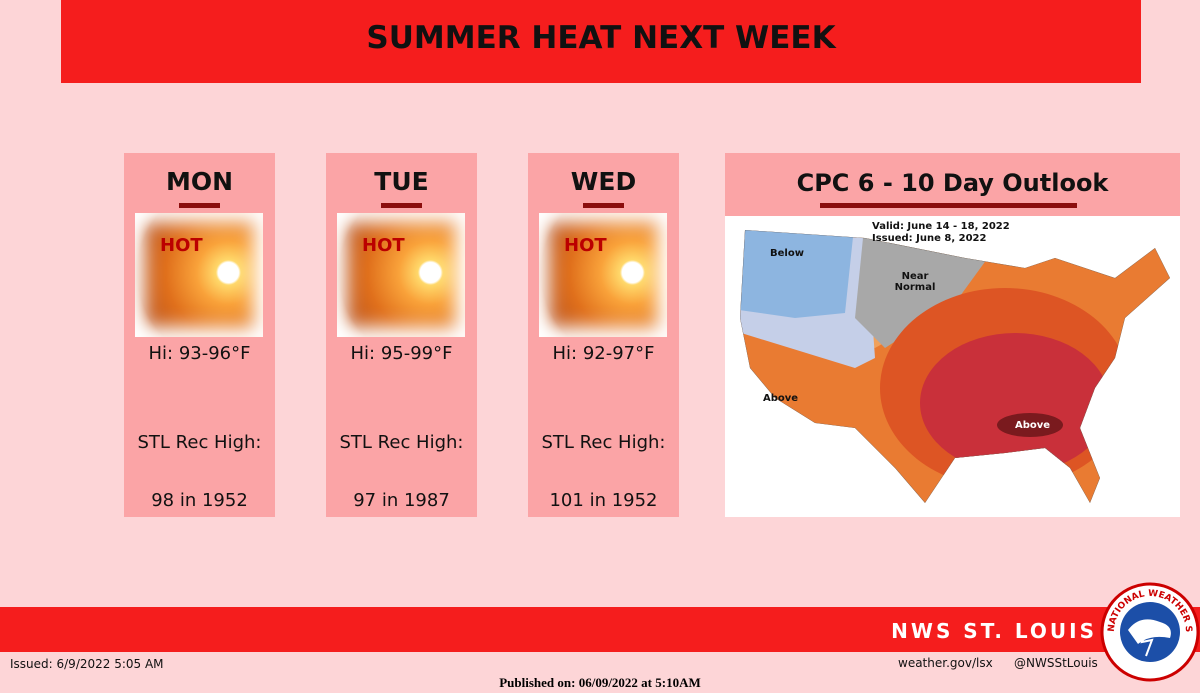  I want to click on map-label: Below, so click(787, 253).